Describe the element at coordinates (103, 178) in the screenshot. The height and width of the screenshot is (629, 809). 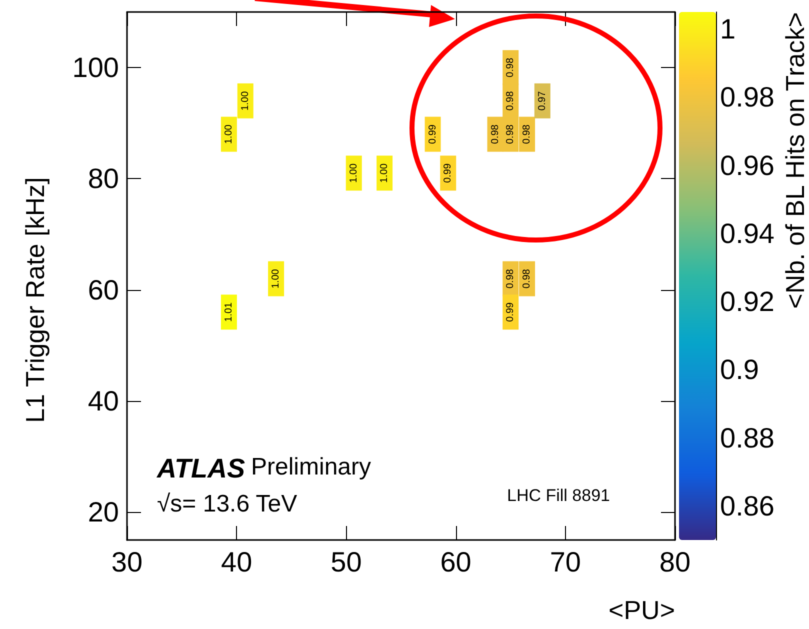
I see `y-tick-label: 80` at that location.